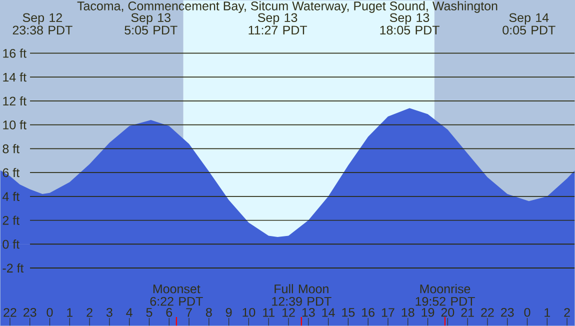 The height and width of the screenshot is (326, 575). Describe the element at coordinates (209, 312) in the screenshot. I see `x-tick-label: 8` at that location.